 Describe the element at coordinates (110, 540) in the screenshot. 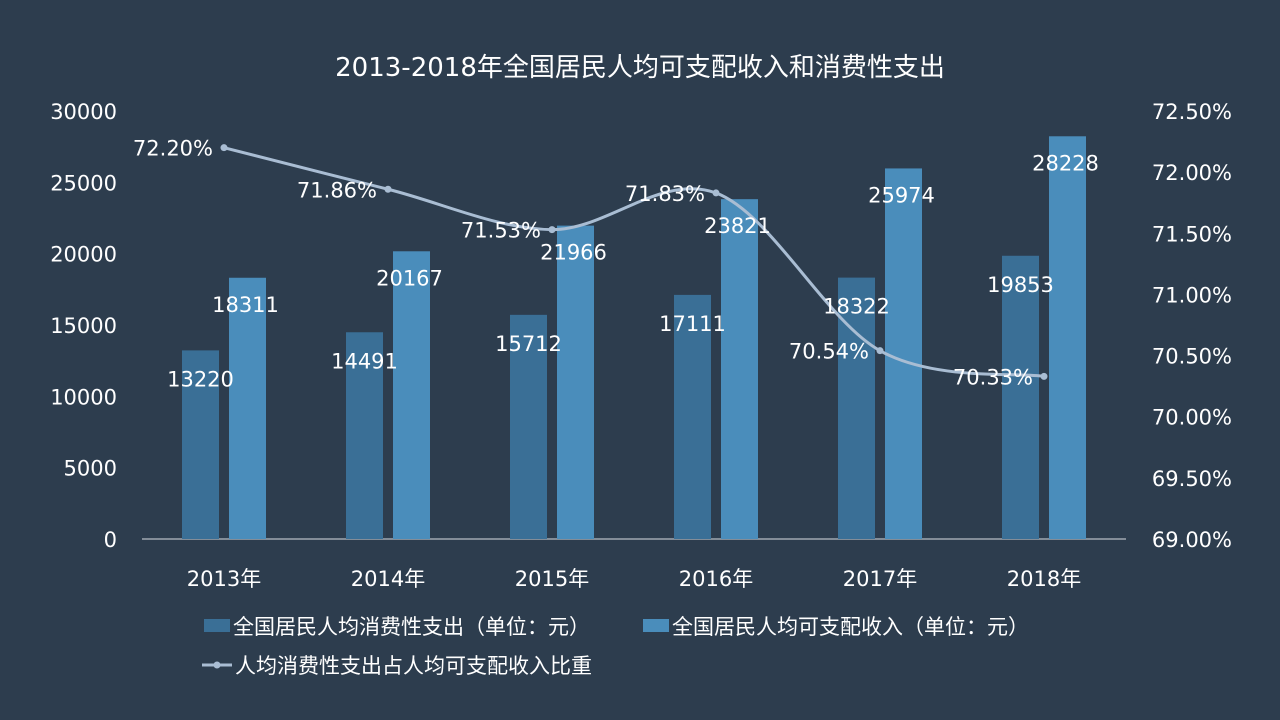

I see `left-axis-tick-label: 0` at that location.